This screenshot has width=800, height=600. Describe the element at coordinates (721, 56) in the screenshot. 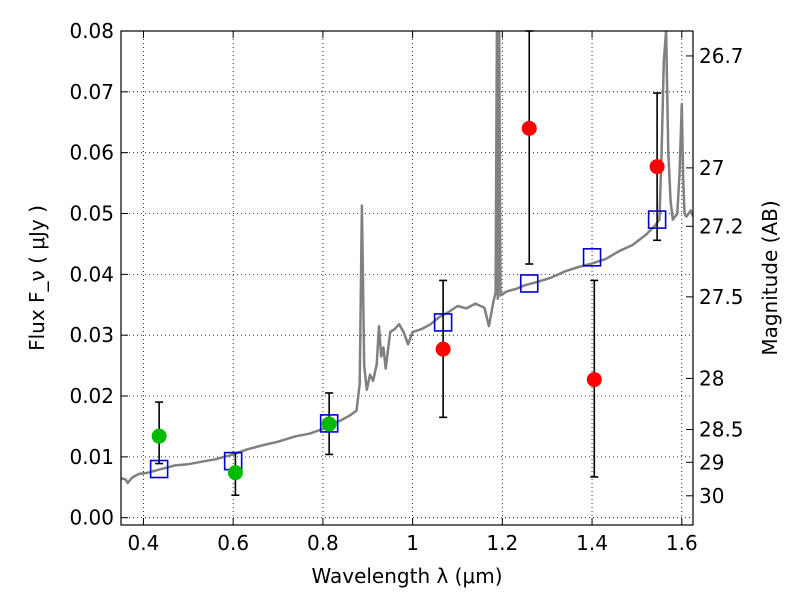

I see `y2-tick-label: 26.7` at that location.